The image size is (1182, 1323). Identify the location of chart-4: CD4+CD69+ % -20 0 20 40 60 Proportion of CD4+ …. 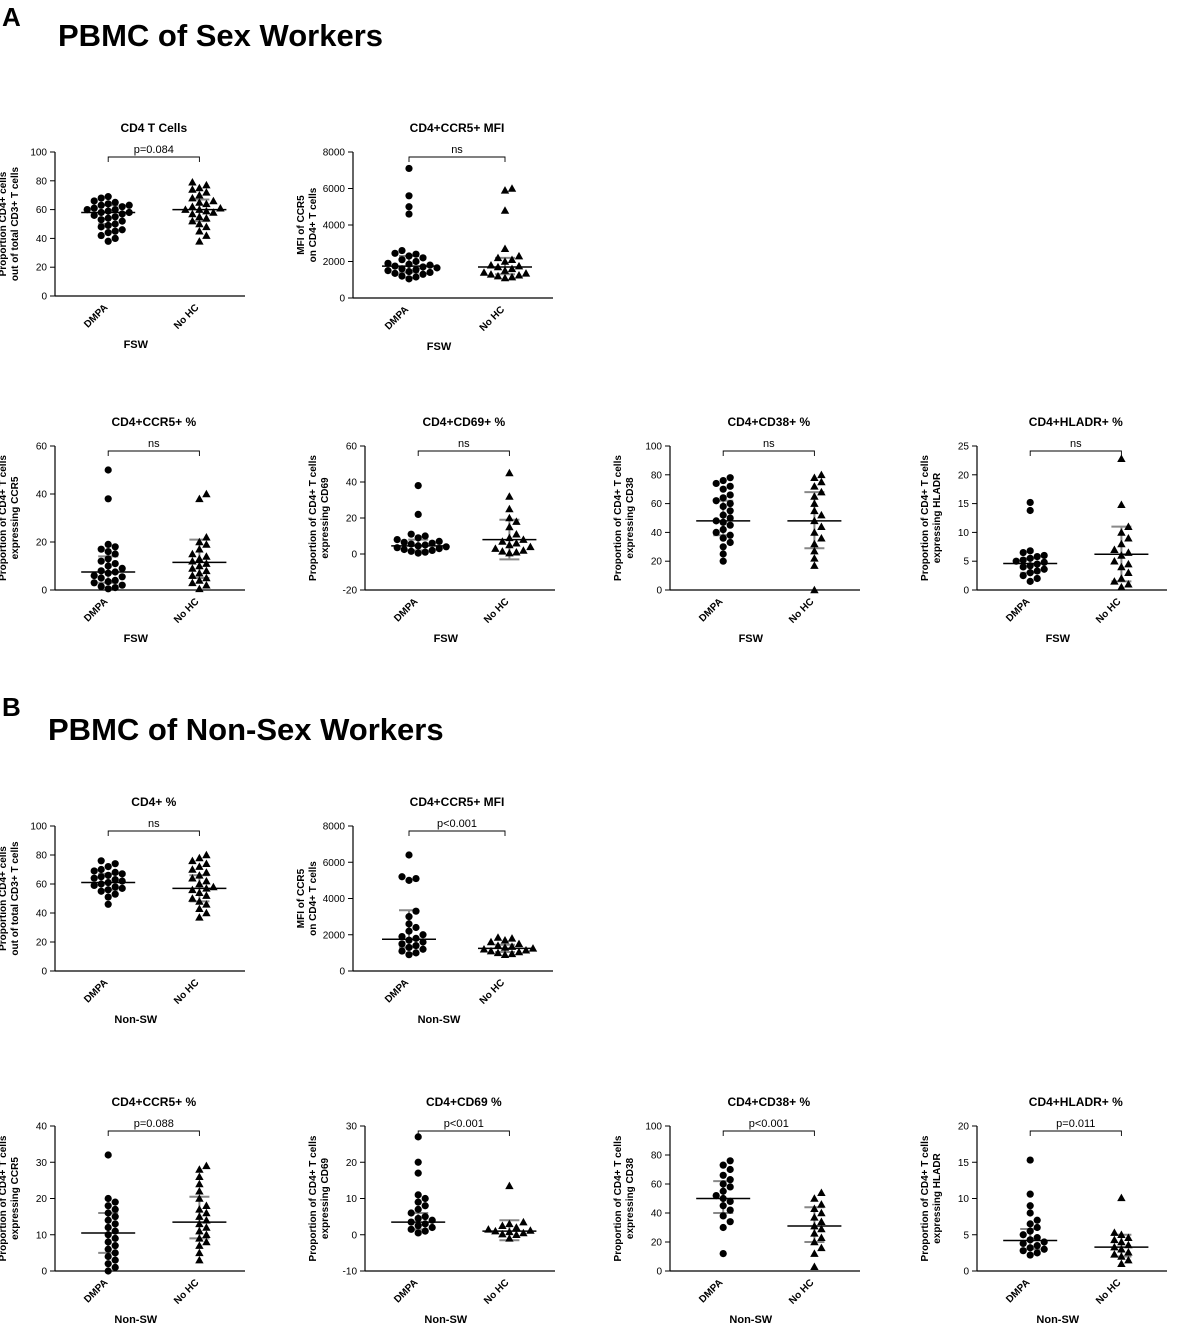
(431, 530).